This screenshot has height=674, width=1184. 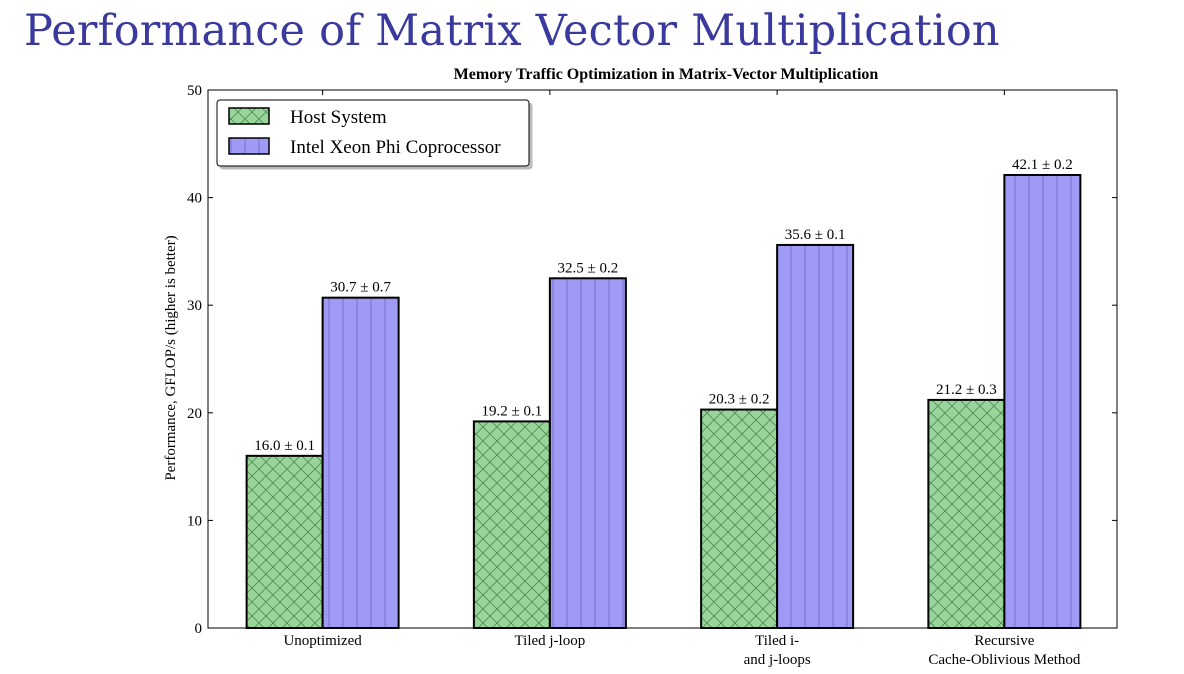 What do you see at coordinates (1004, 660) in the screenshot?
I see `x-tick-label: Cache-Oblivious Method` at bounding box center [1004, 660].